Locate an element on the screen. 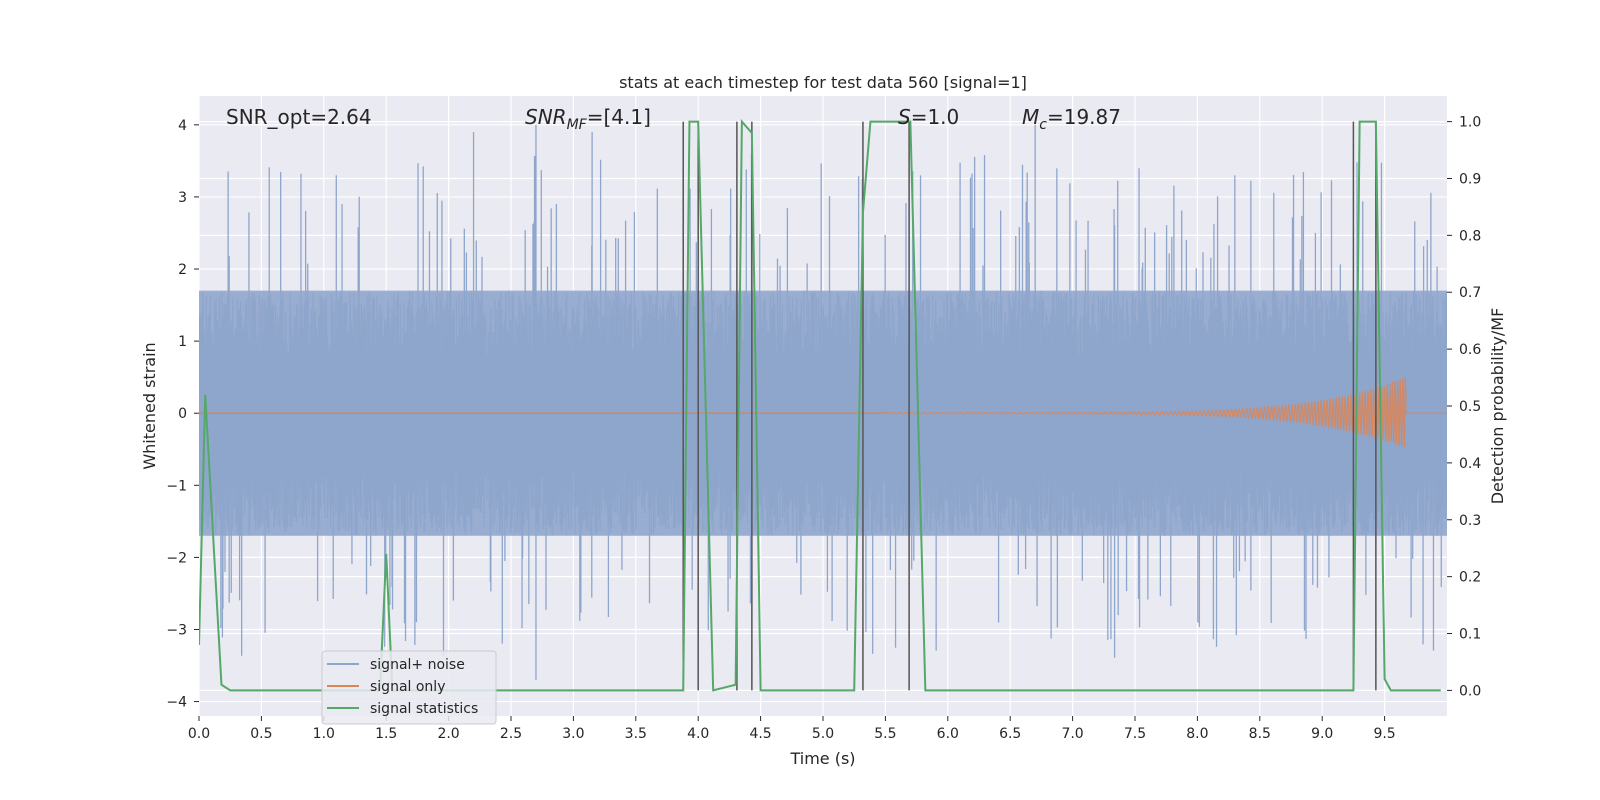 Image resolution: width=1600 pixels, height=800 pixels. y2-tick-label: 0.8 is located at coordinates (1470, 236).